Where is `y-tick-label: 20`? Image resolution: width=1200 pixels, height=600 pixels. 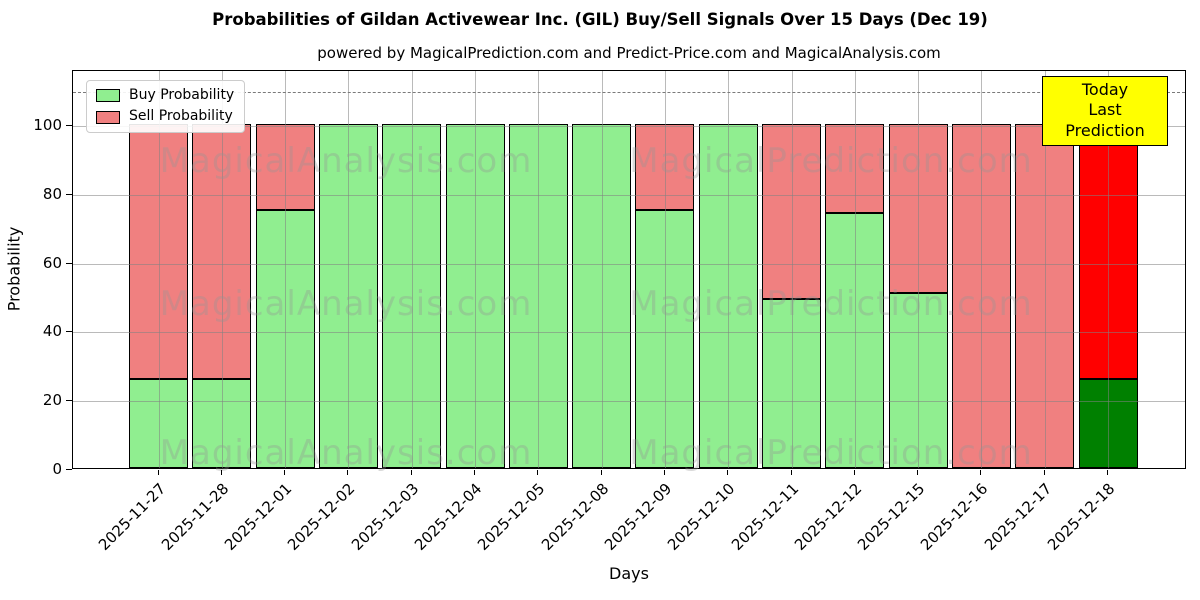 y-tick-label: 20 is located at coordinates (52, 400).